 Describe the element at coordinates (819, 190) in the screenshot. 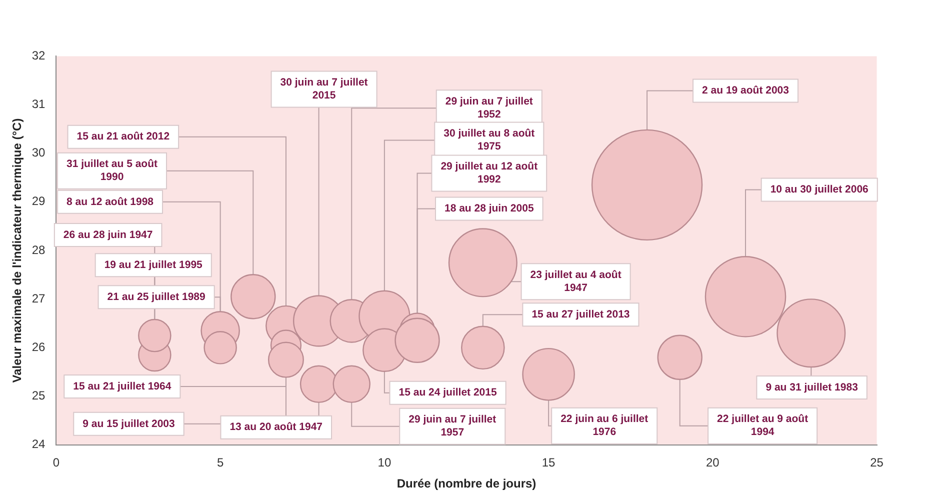

I see `annotation: 10 au 30 juillet 2006` at that location.